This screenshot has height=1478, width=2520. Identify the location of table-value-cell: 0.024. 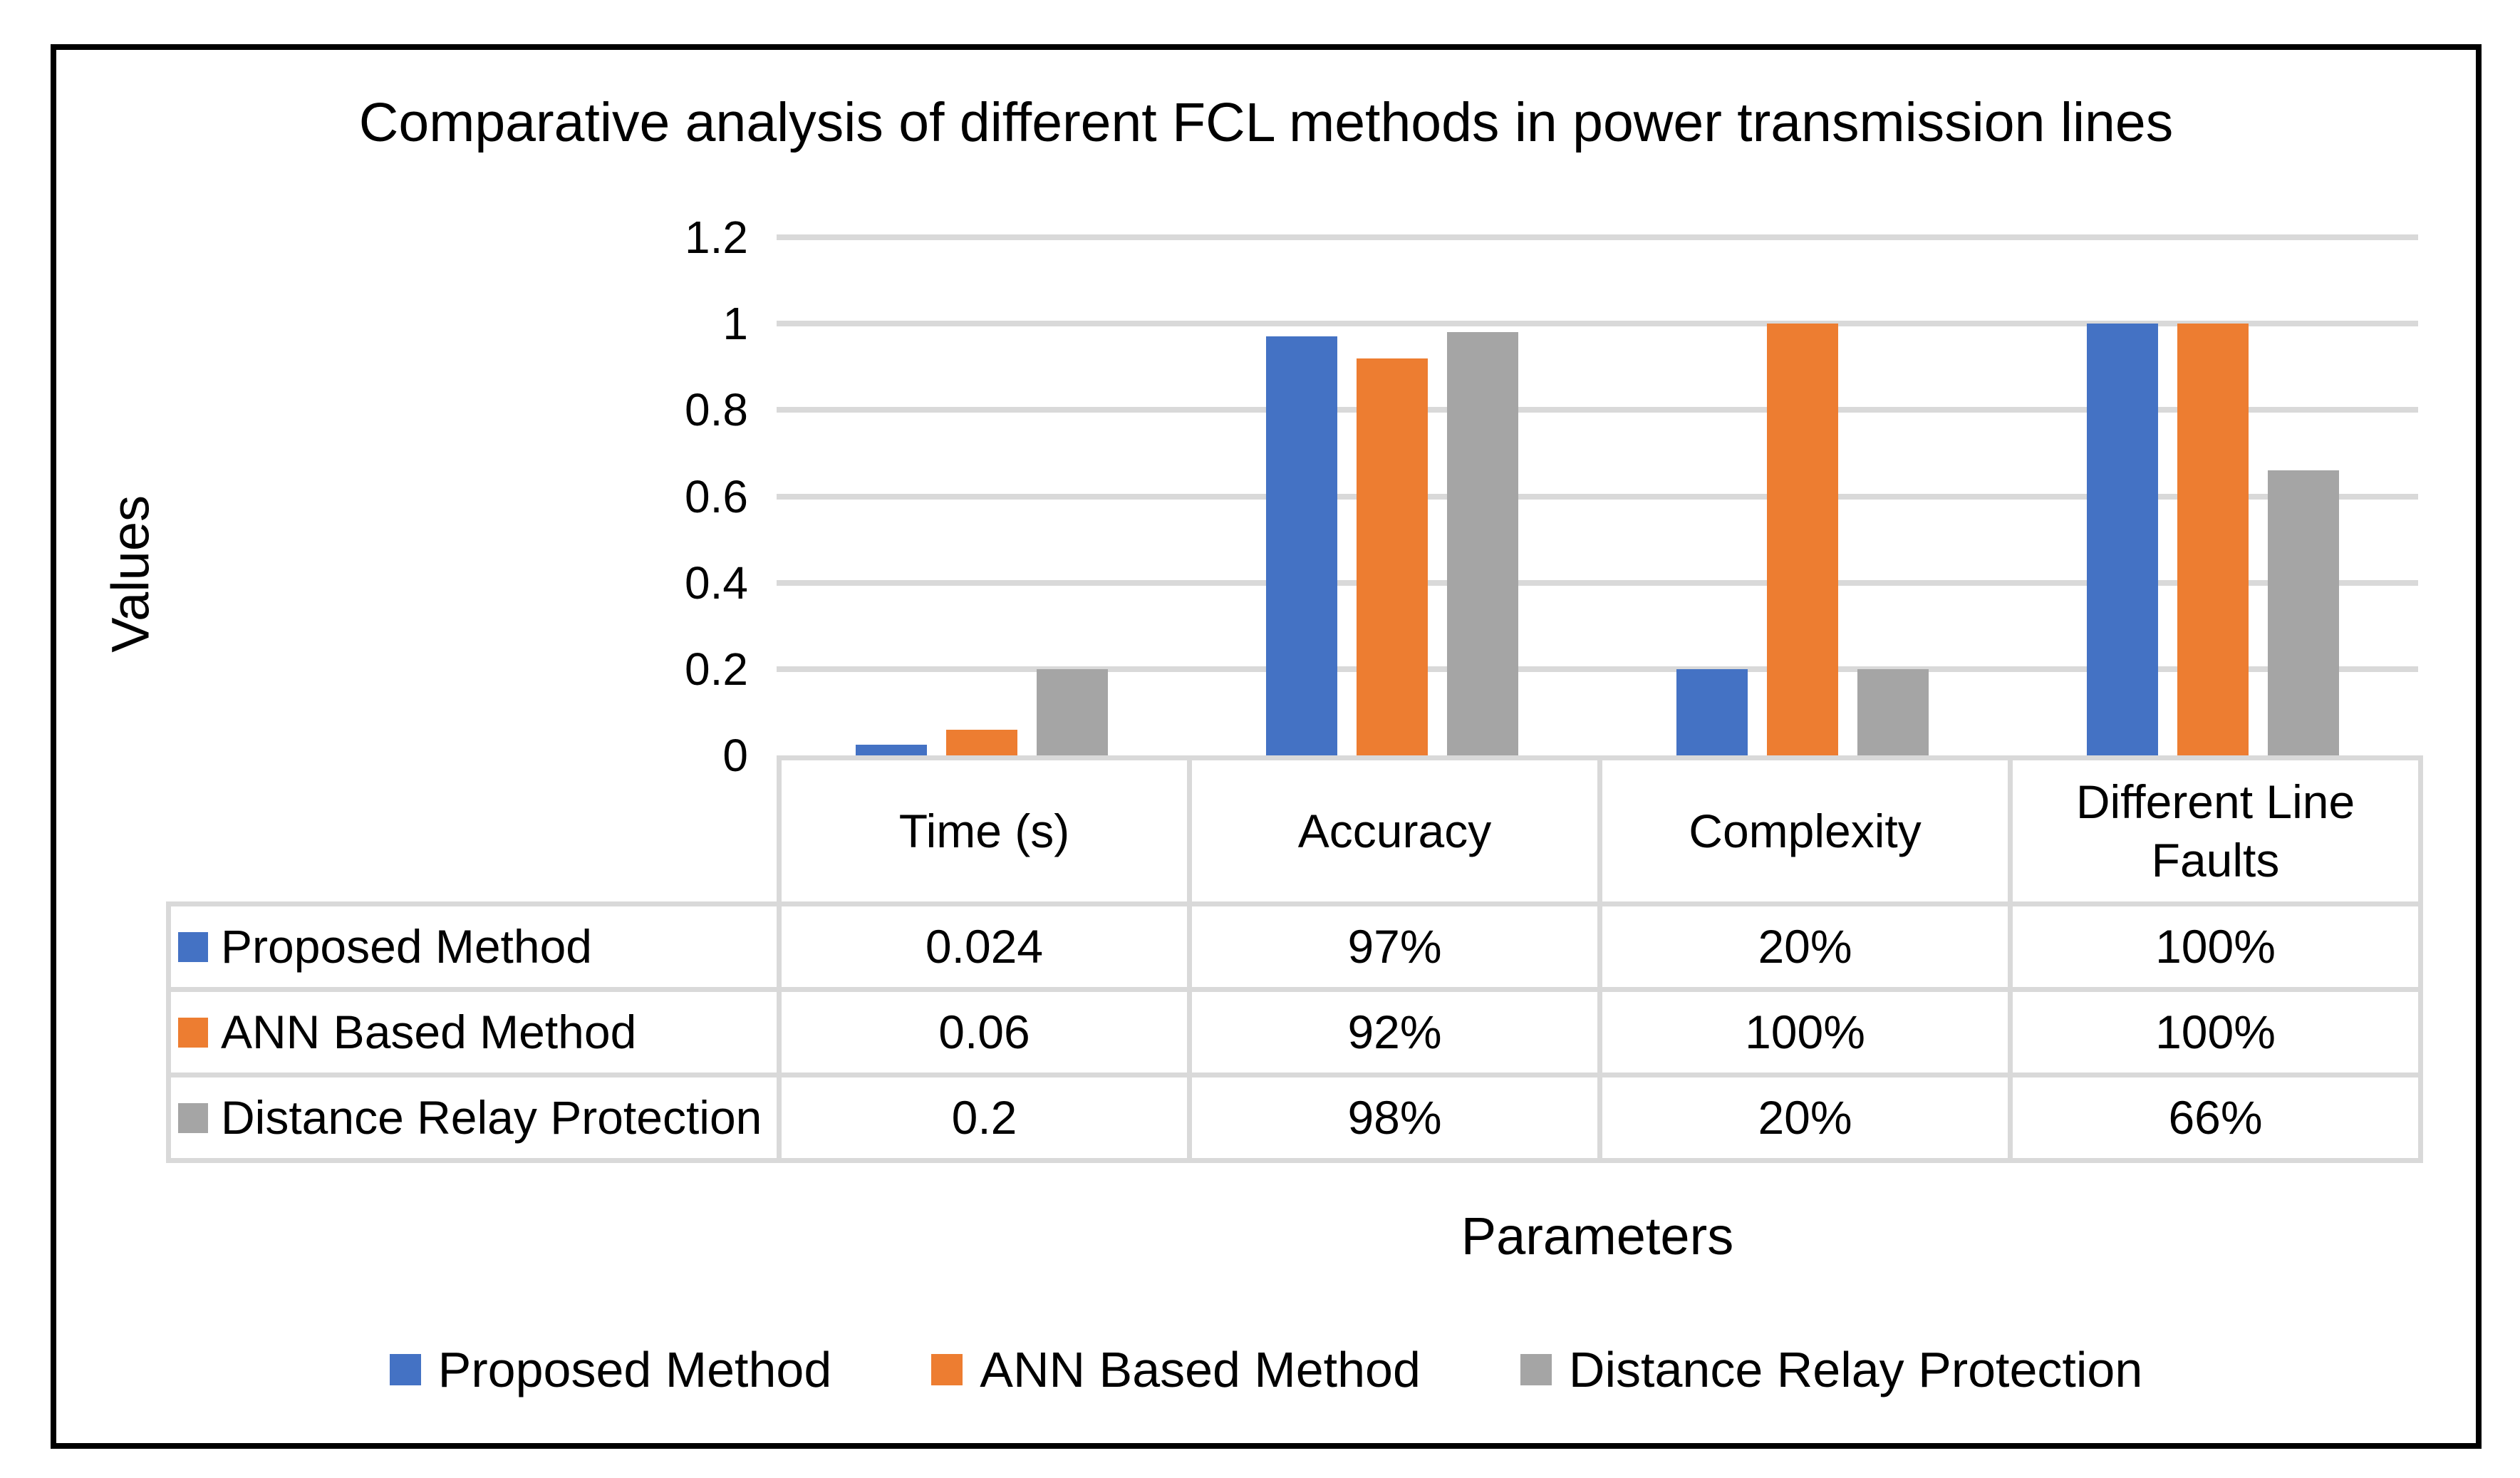
(984, 946).